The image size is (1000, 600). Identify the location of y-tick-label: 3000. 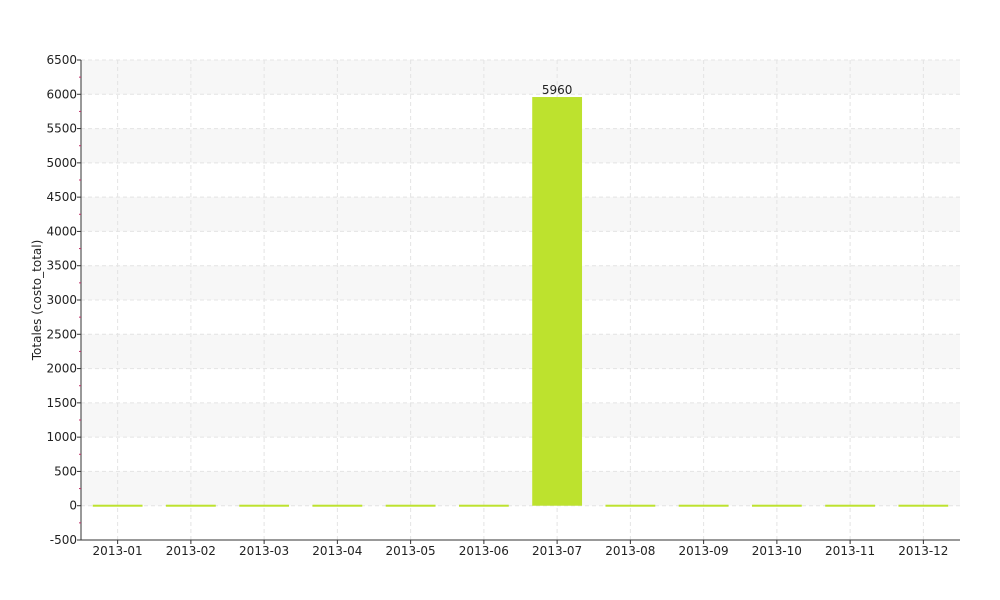
(61, 300).